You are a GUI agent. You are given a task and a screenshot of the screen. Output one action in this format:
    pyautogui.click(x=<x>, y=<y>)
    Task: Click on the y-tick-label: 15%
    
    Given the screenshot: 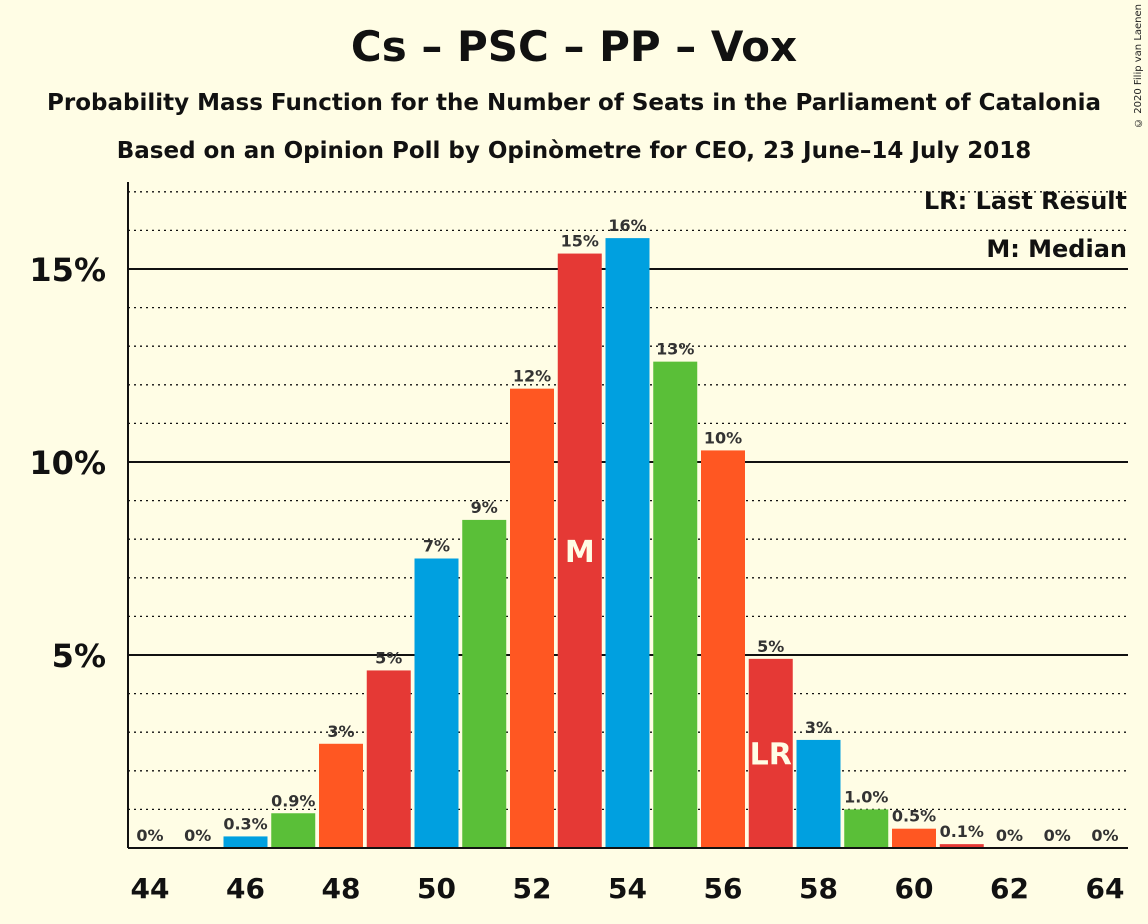 What is the action you would take?
    pyautogui.click(x=67, y=270)
    